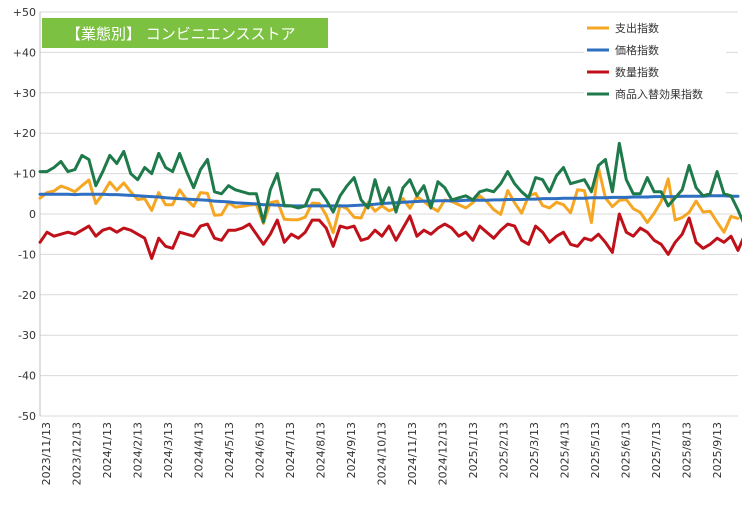  I want to click on y-tick-label: -40, so click(27, 376).